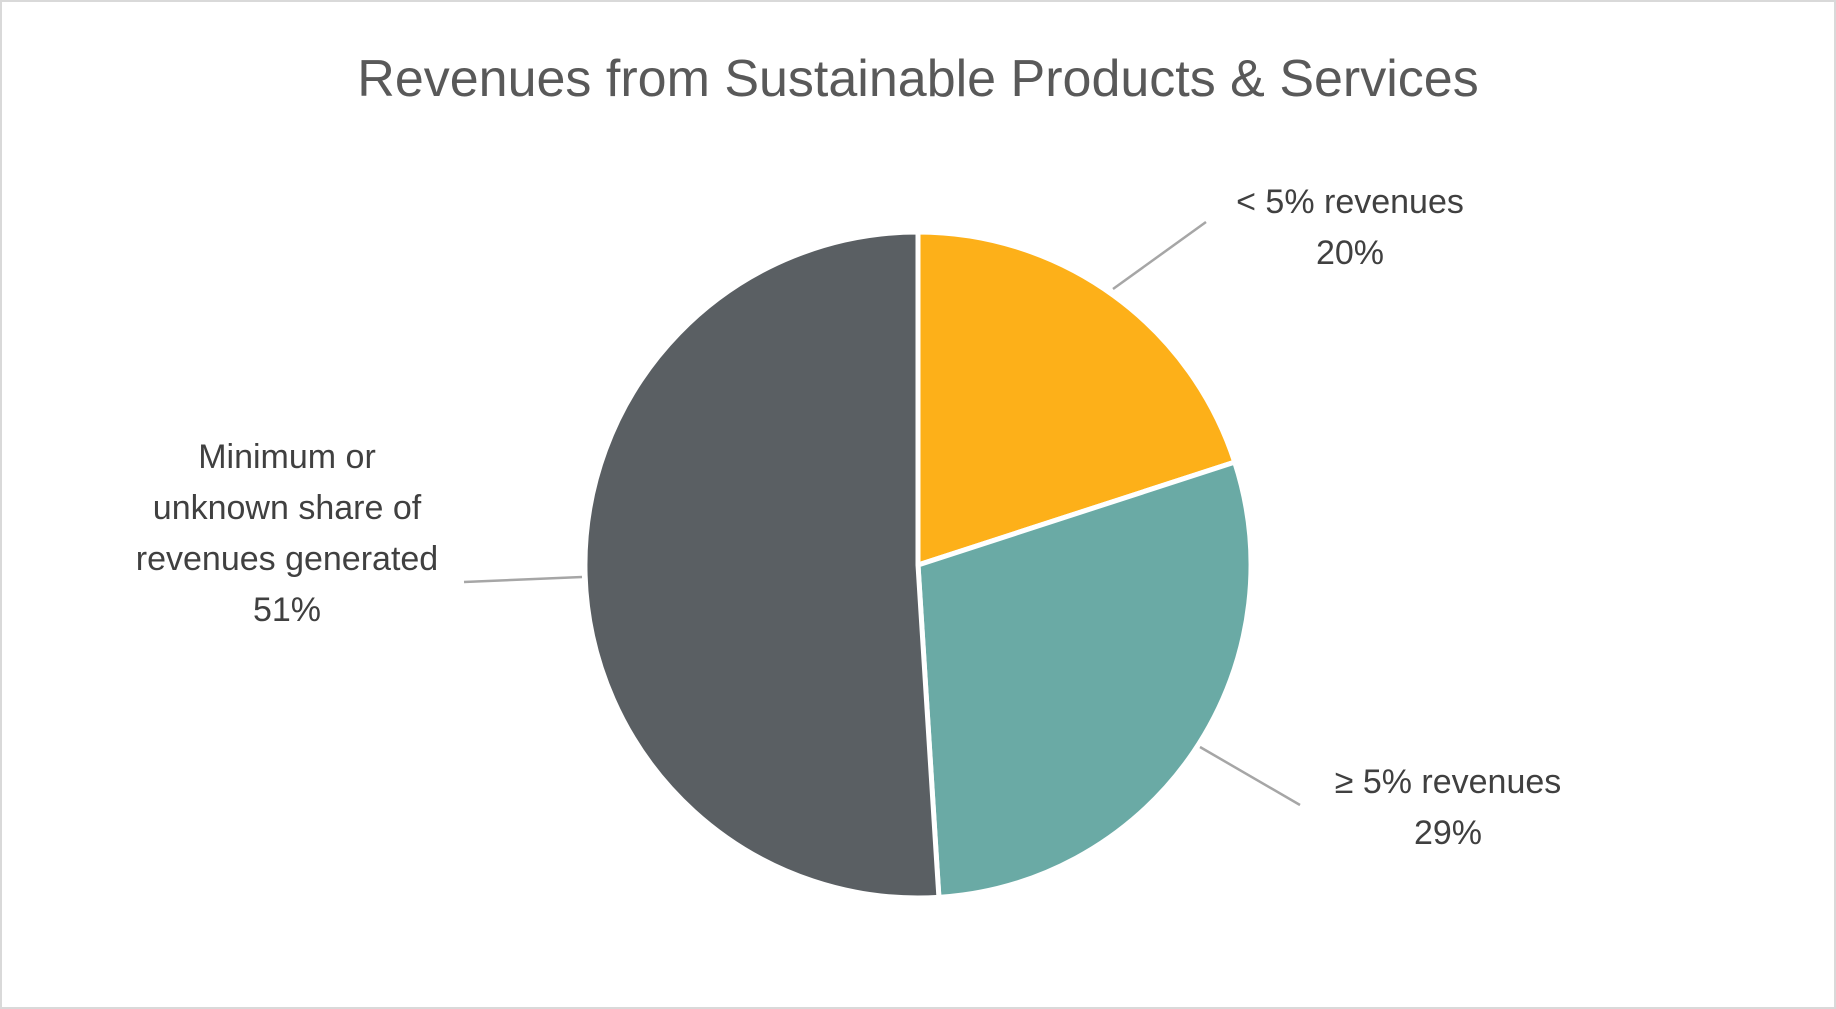  What do you see at coordinates (287, 508) in the screenshot?
I see `data-label-category: unknown share of` at bounding box center [287, 508].